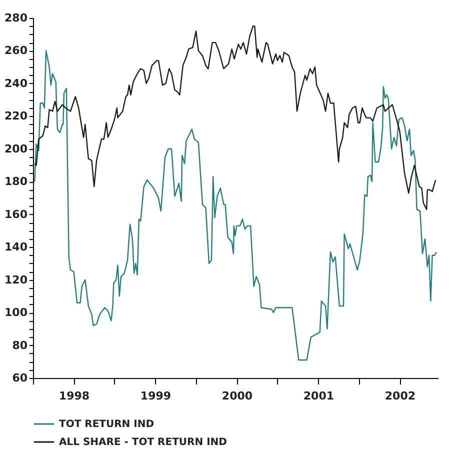  Describe the element at coordinates (143, 442) in the screenshot. I see `legend-label: ALL SHARE - TOT RETURN IND` at that location.